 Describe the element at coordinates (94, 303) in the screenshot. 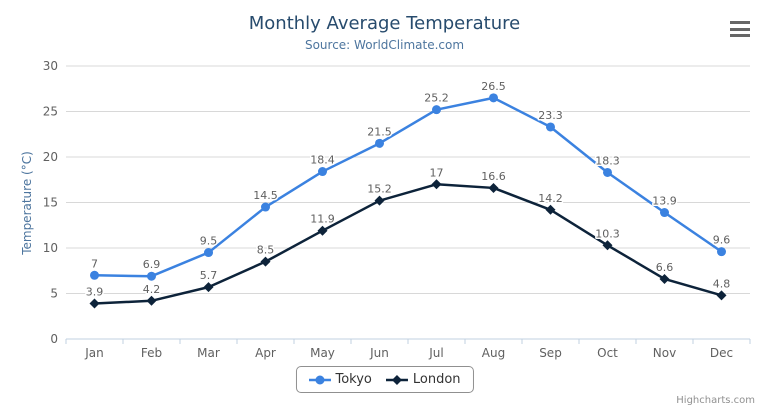

I see `marker-london-jan` at that location.